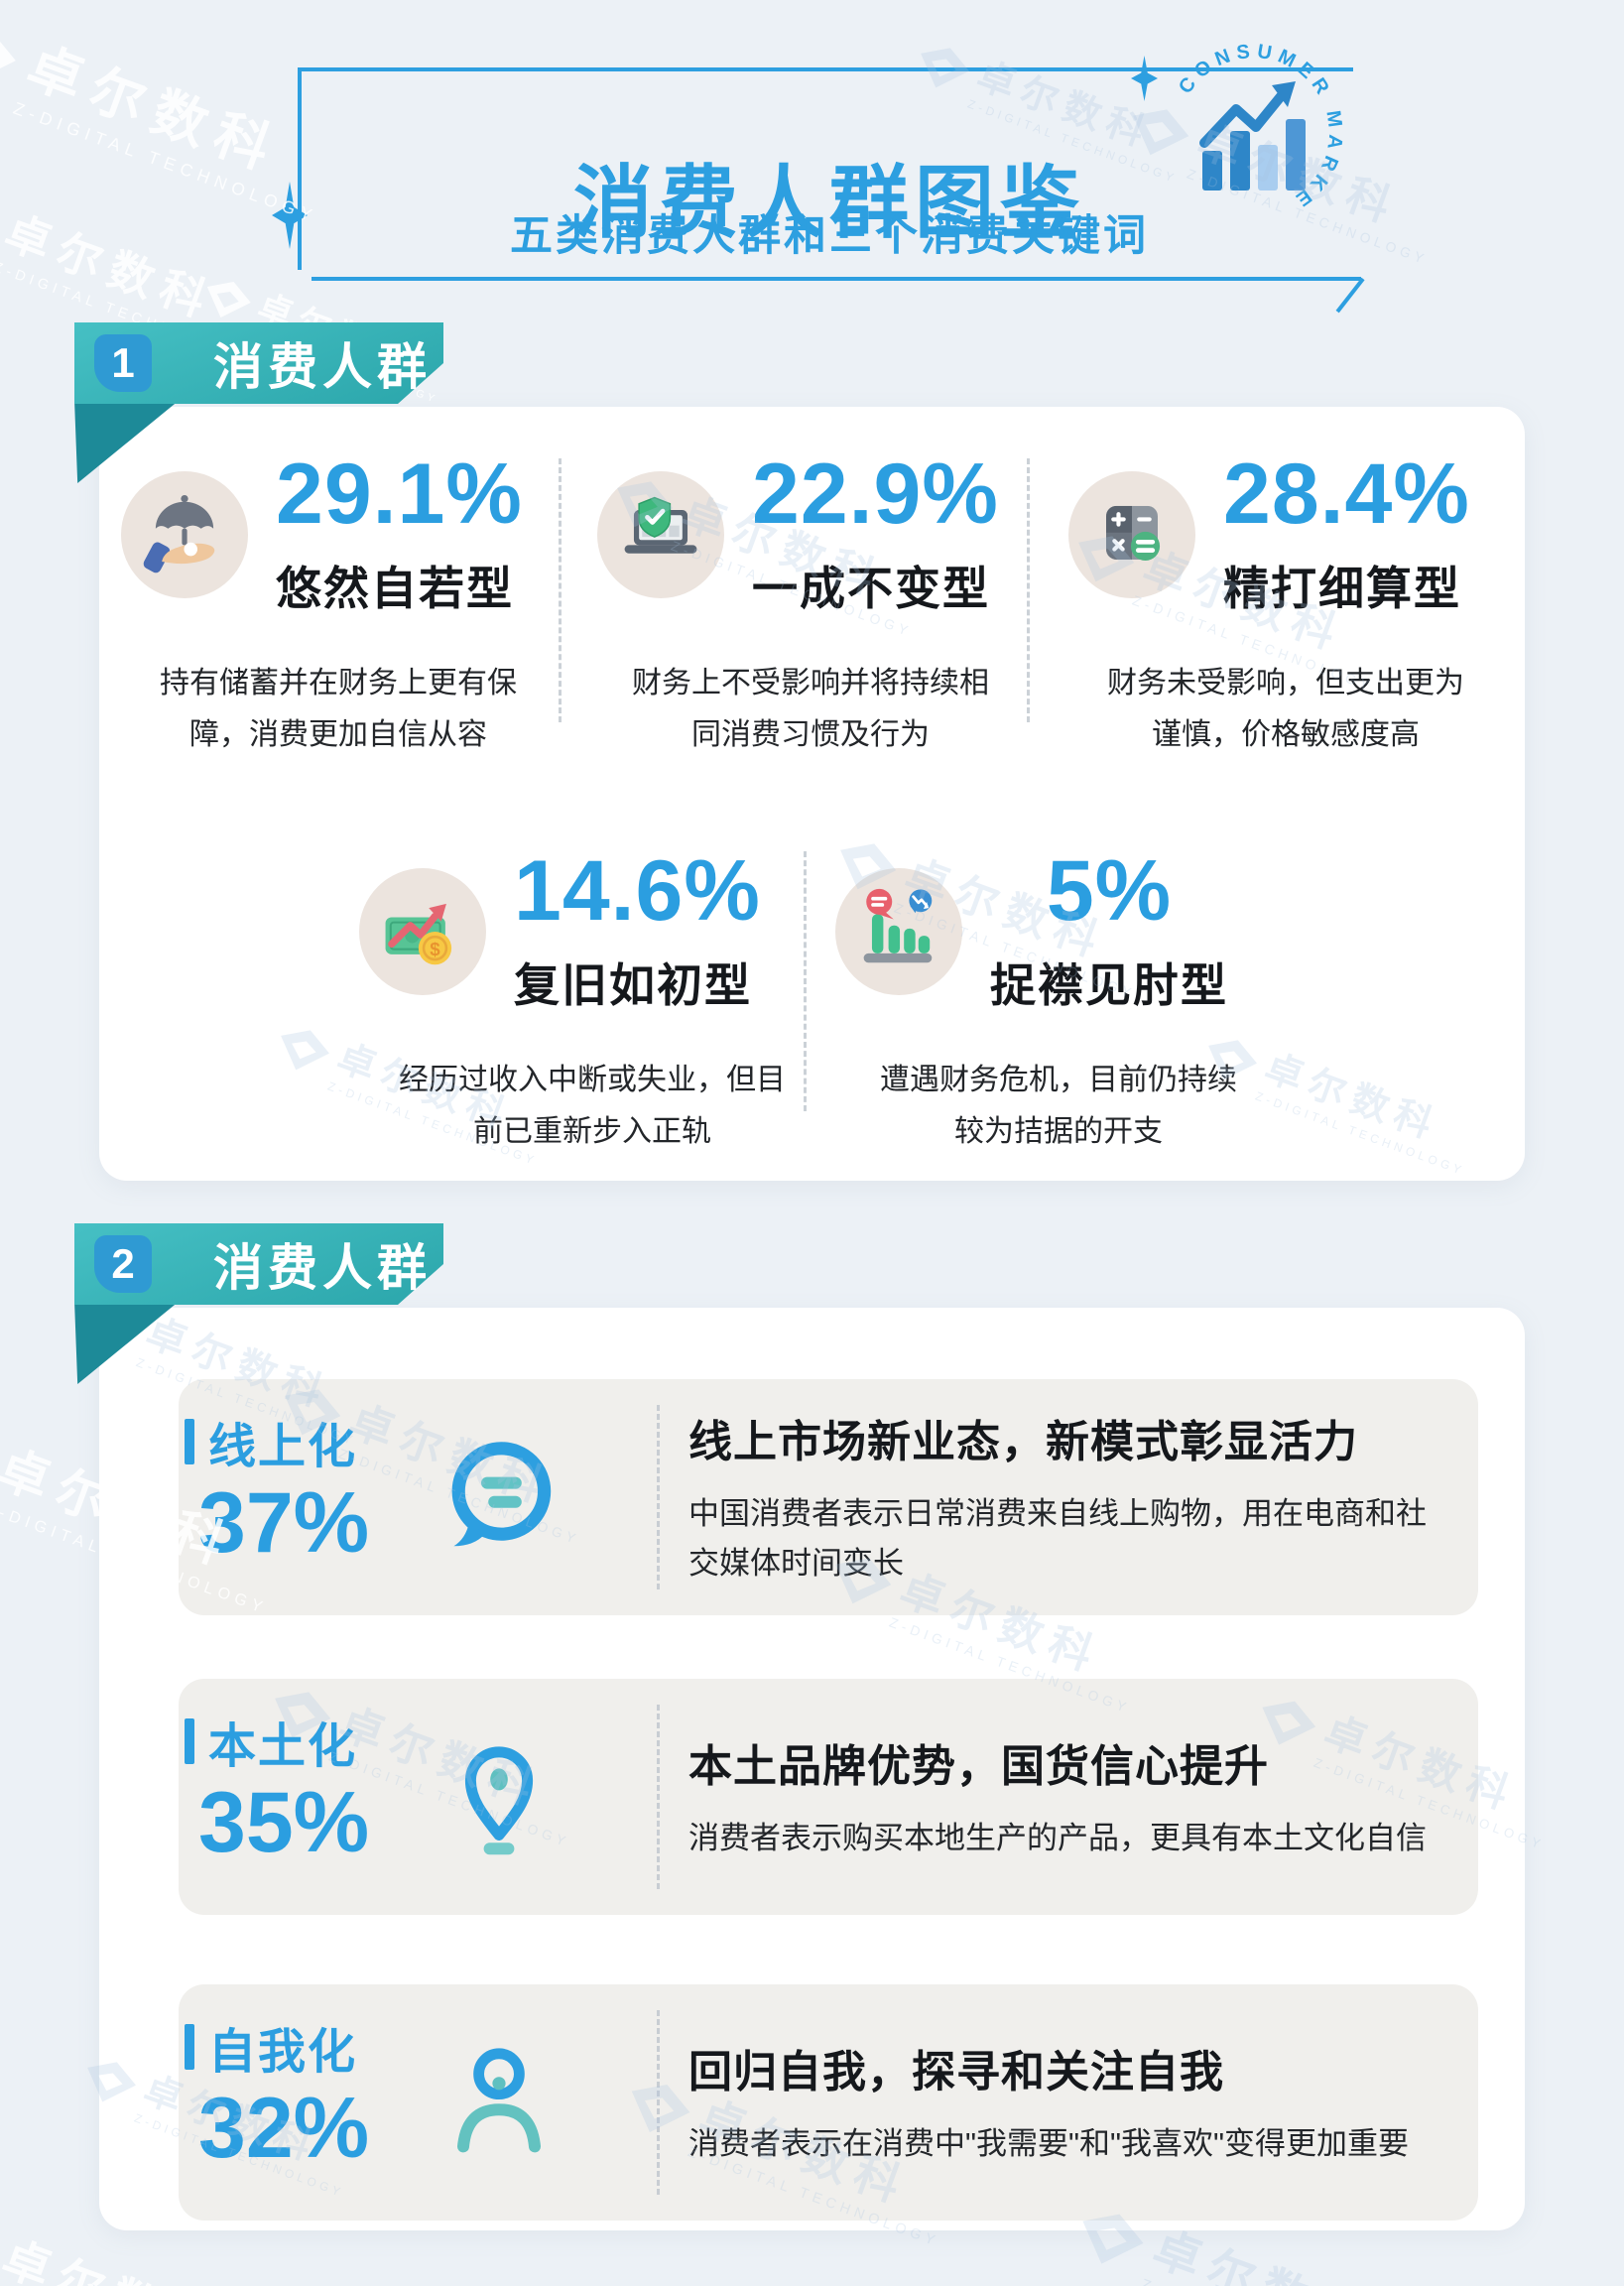 The height and width of the screenshot is (2286, 1624). Describe the element at coordinates (1346, 494) in the screenshot. I see `stat-percent: 28.4%` at that location.